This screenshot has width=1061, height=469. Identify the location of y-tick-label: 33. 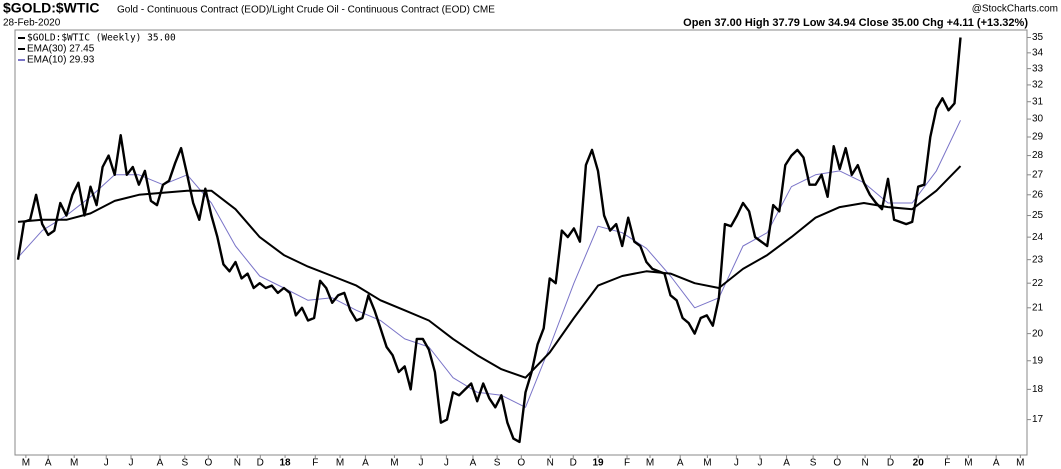
(1038, 68).